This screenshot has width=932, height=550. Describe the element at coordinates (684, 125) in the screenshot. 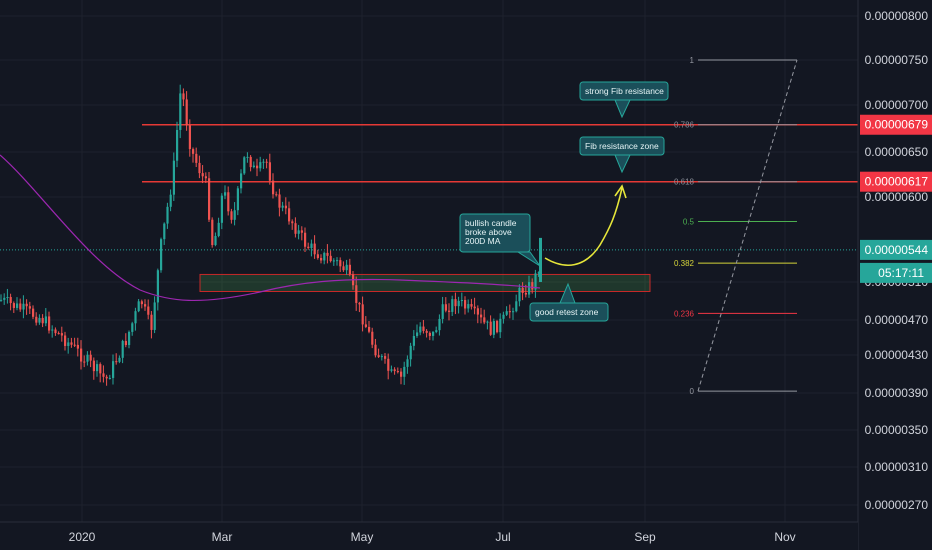

I see `fib-level-label: 0.786` at that location.